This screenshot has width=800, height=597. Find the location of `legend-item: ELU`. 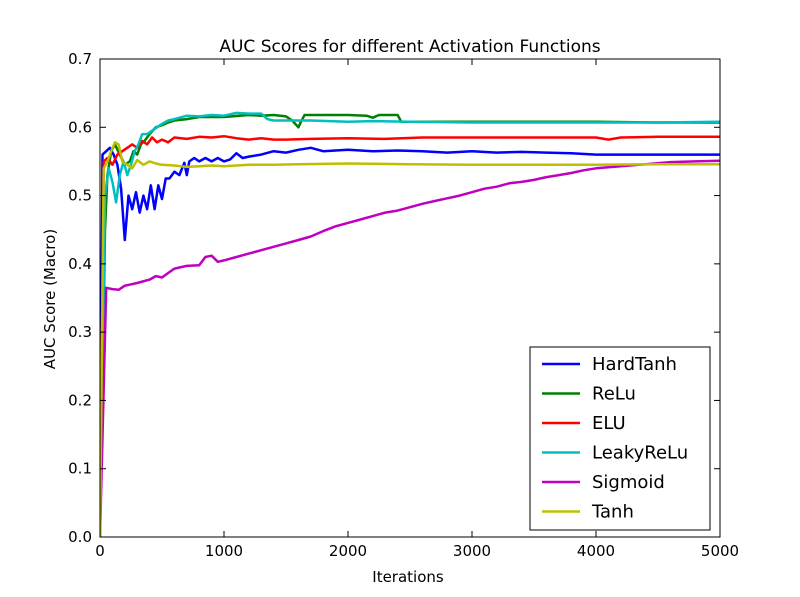

legend-item: ELU is located at coordinates (584, 423).